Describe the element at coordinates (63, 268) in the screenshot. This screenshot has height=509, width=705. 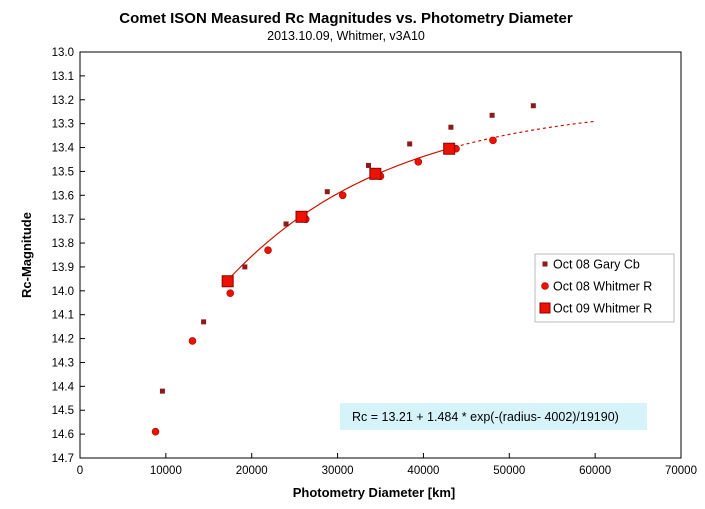
I see `y-tick-label: 13.9` at that location.